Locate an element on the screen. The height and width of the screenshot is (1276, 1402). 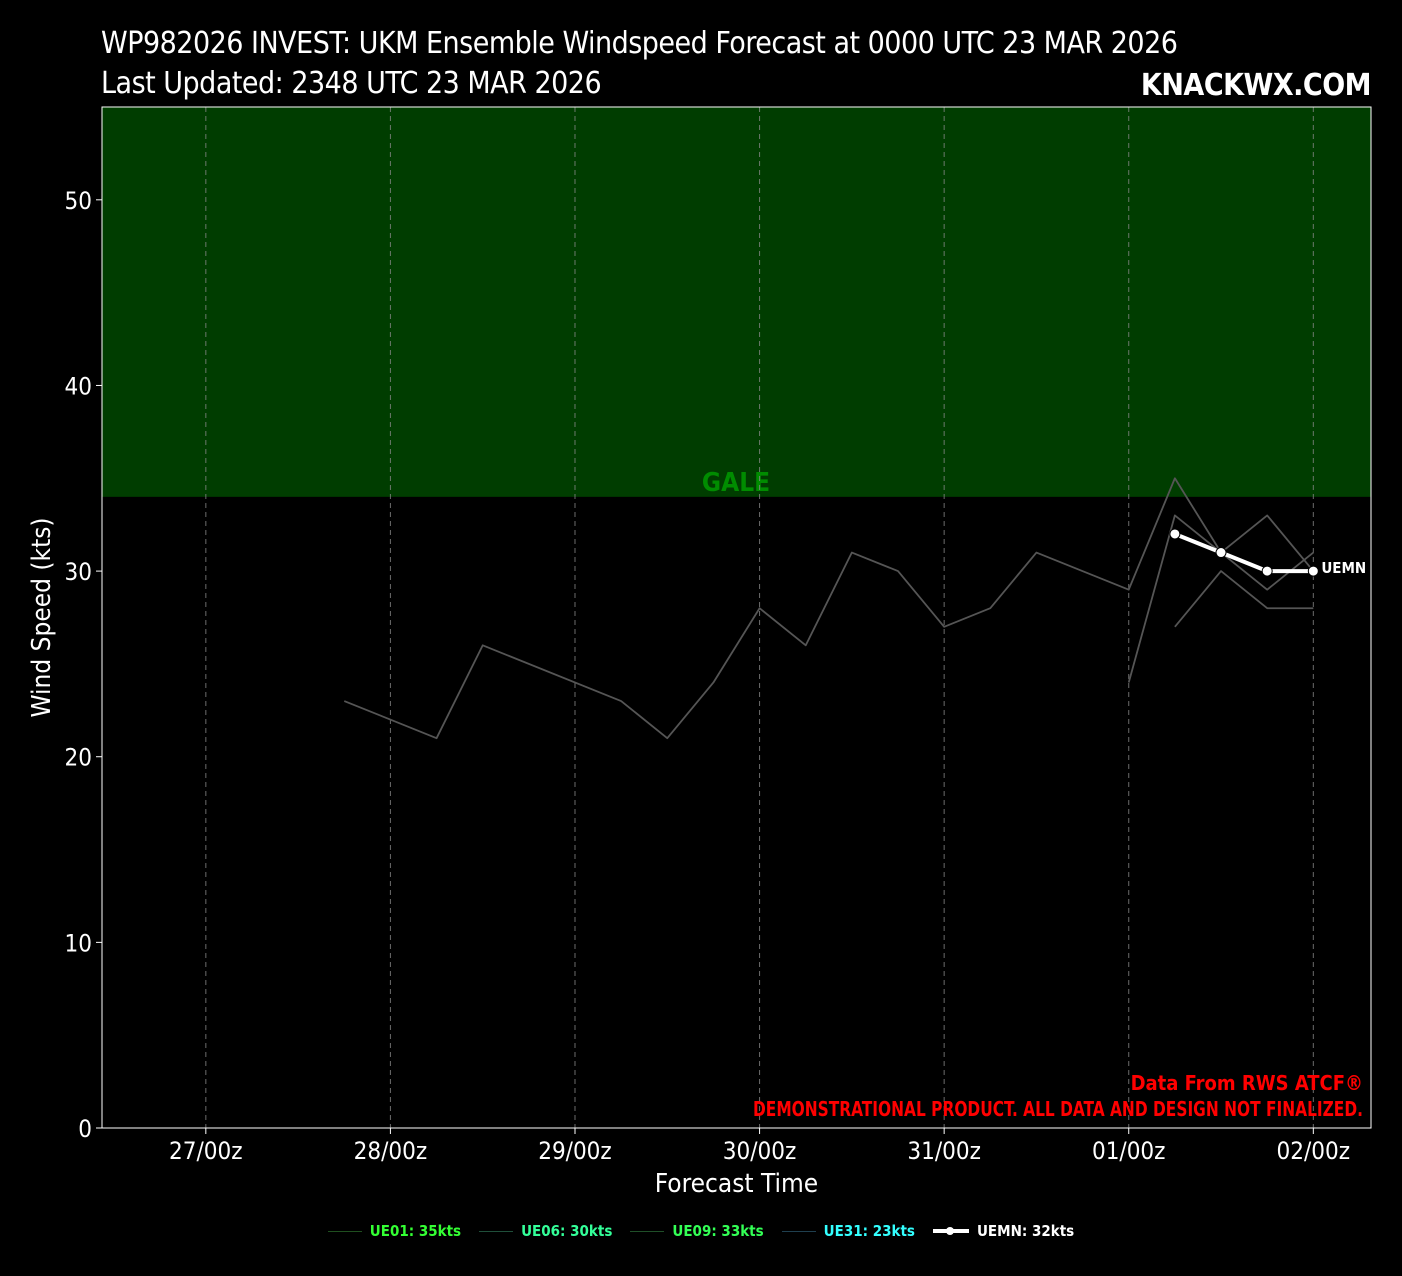
chart-subtitle: Last Updated: 2348 UTC 23 MAR 2026 is located at coordinates (351, 83).